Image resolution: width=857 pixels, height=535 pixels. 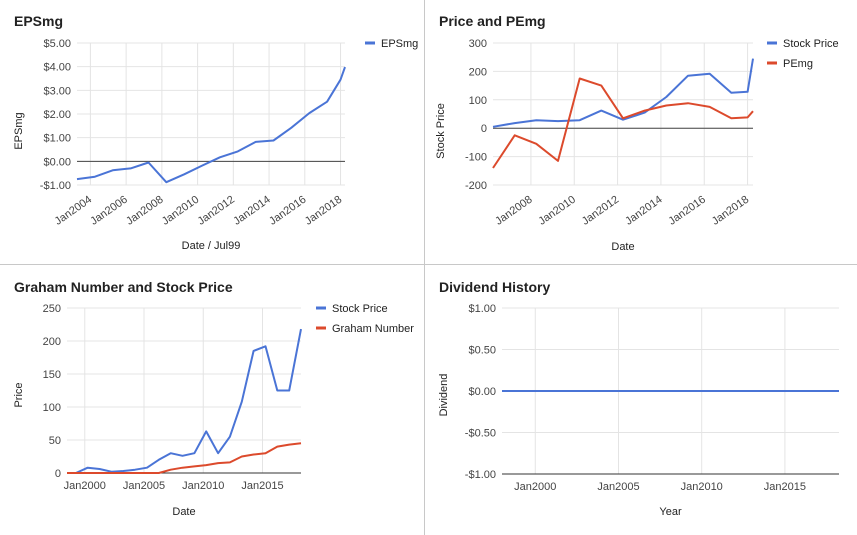 What do you see at coordinates (184, 458) in the screenshot?
I see `series-line-graham-number` at bounding box center [184, 458].